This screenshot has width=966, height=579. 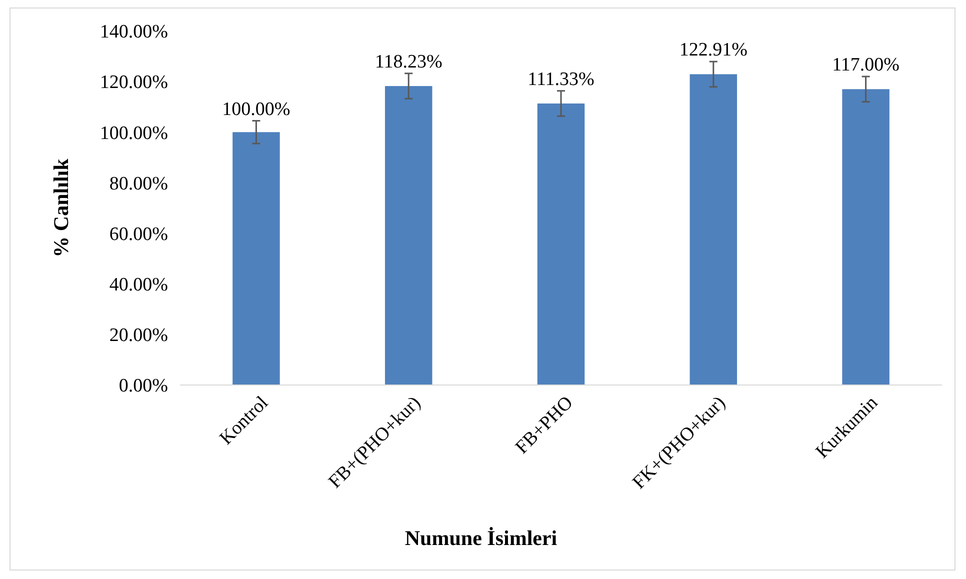 I want to click on data-label: 117.00%, so click(x=866, y=65).